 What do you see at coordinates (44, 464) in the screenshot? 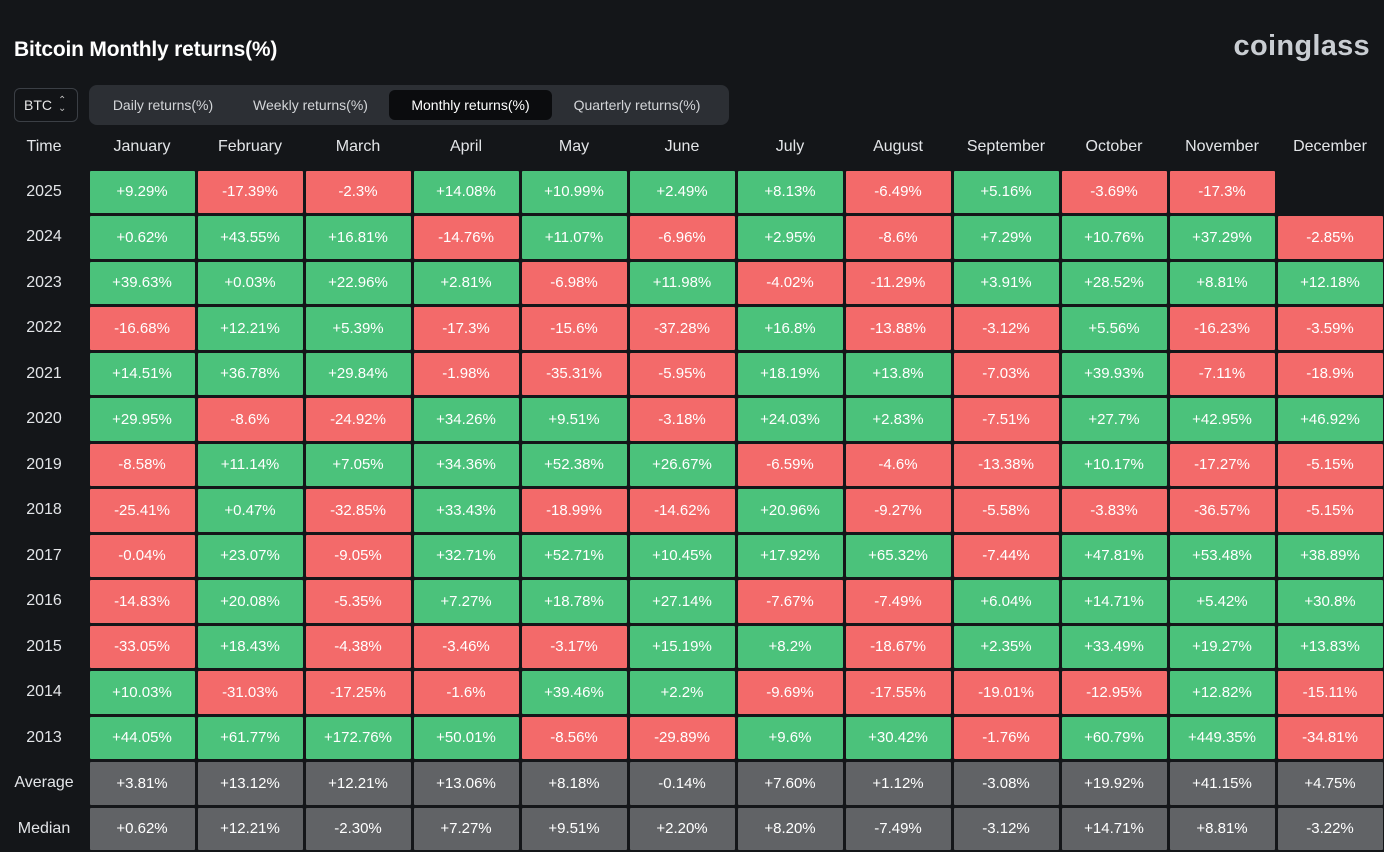
I see `row-label-year: 2019` at bounding box center [44, 464].